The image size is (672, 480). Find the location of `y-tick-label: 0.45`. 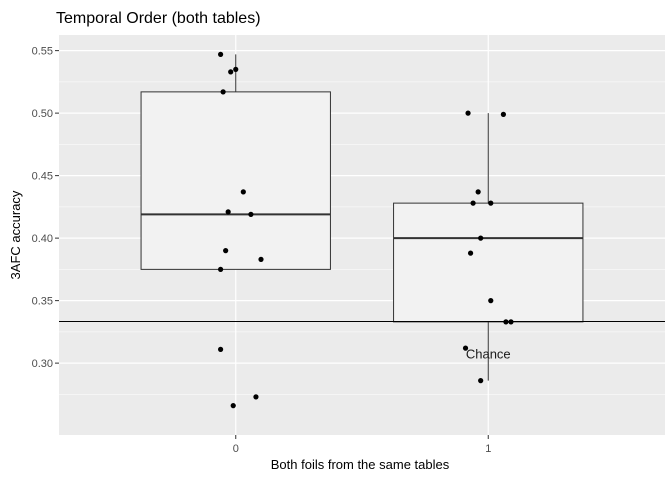

y-tick-label: 0.45 is located at coordinates (42, 177).